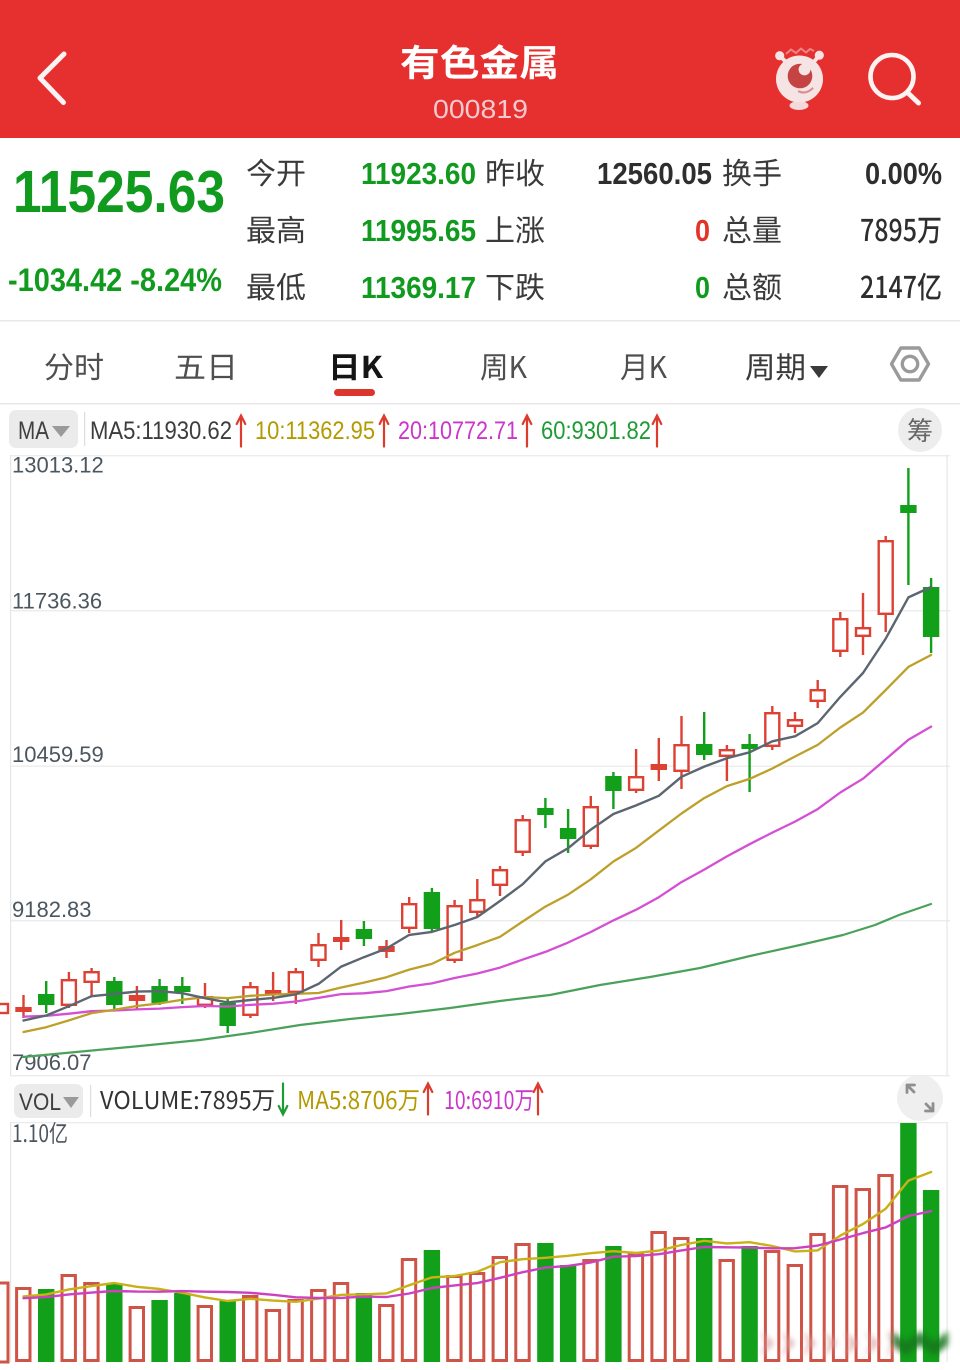  What do you see at coordinates (596, 431) in the screenshot?
I see `svg-text: 60:9301.82` at bounding box center [596, 431].